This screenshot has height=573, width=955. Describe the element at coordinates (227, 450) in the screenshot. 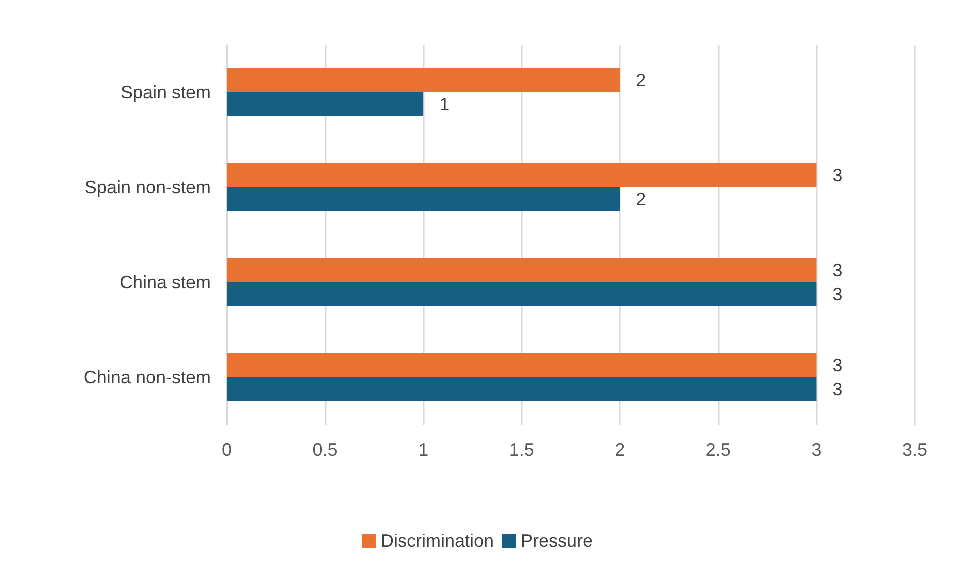

I see `x-tick-label: 0` at that location.